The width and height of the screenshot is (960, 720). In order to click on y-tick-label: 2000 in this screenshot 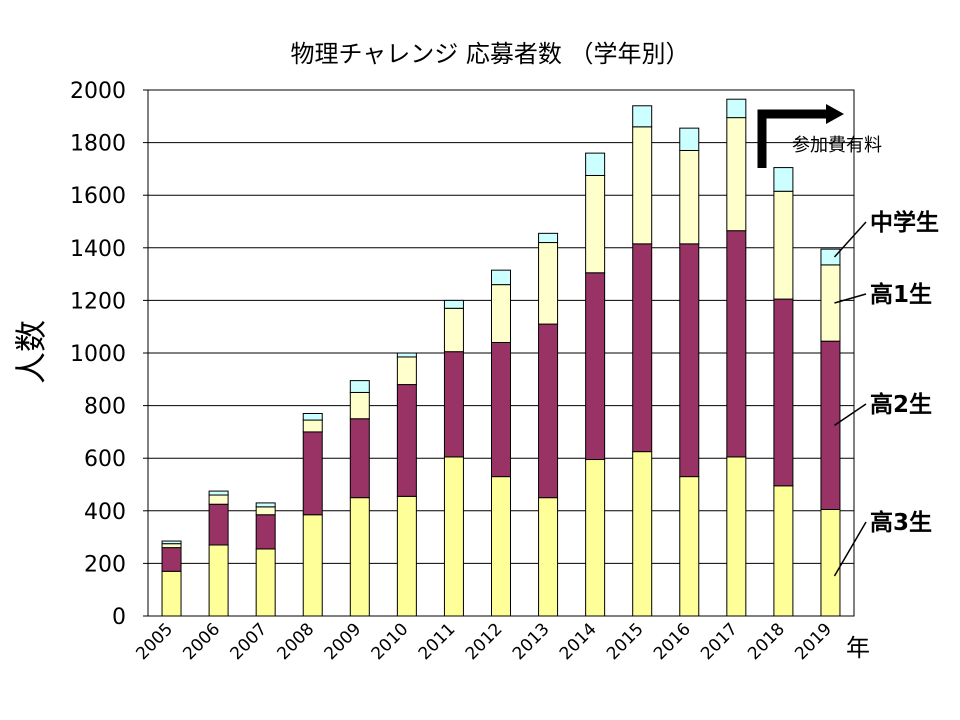, I will do `click(98, 91)`.